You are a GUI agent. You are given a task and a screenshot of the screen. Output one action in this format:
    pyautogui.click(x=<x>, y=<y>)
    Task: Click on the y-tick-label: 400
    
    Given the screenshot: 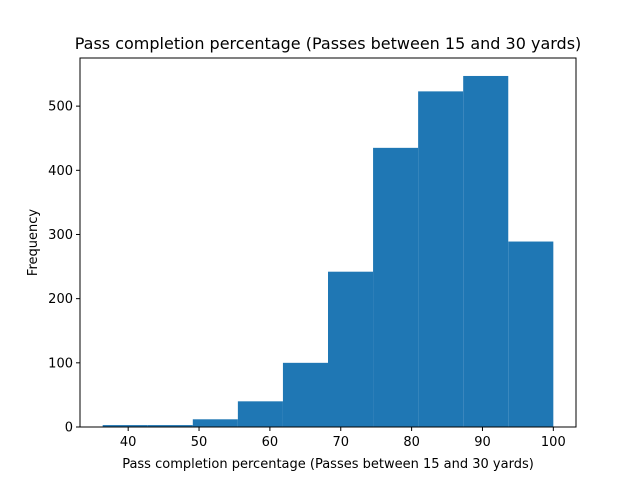 What is the action you would take?
    pyautogui.click(x=60, y=171)
    